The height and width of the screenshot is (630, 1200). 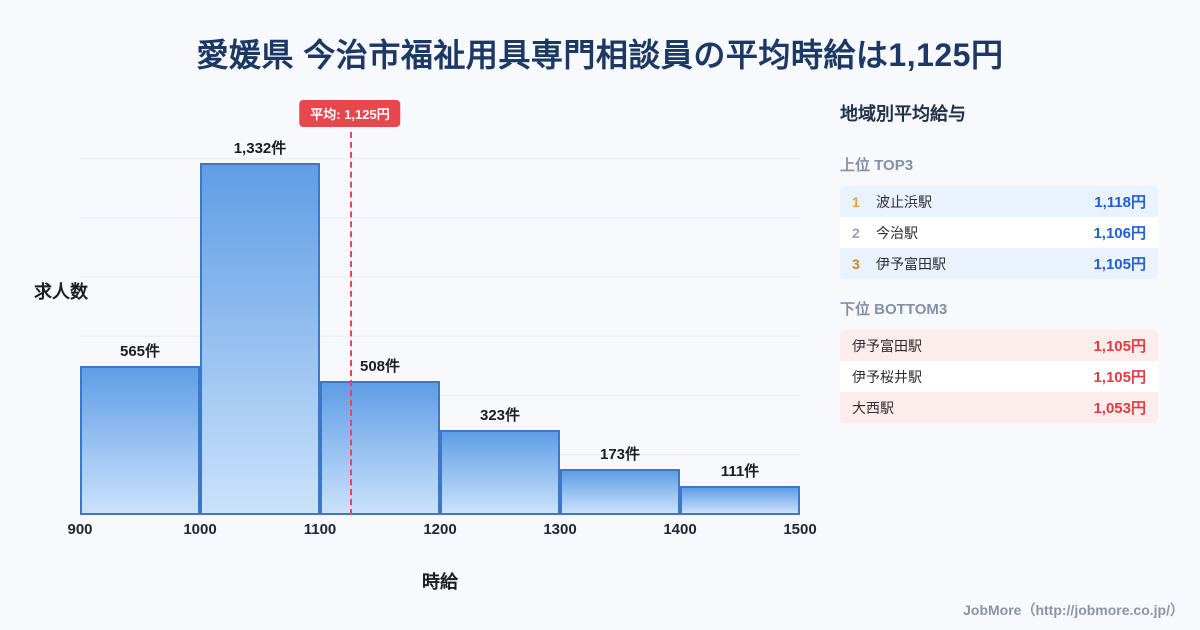 I want to click on bottom3-title: 下位 BOTTOM3, so click(x=894, y=309).